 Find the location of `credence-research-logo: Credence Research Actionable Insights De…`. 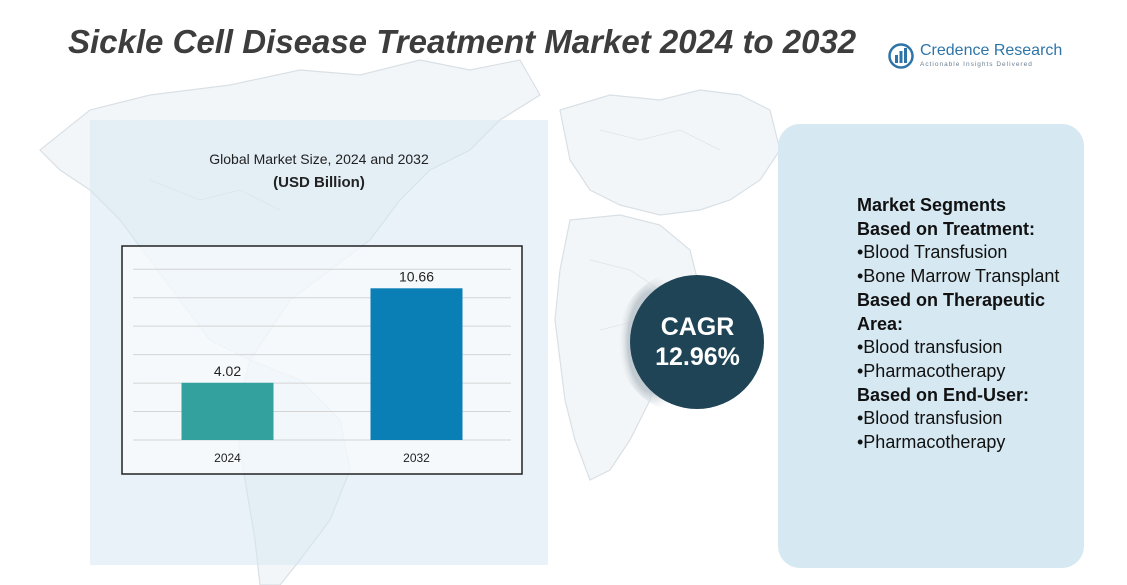

credence-research-logo: Credence Research Actionable Insights De… is located at coordinates (988, 58).